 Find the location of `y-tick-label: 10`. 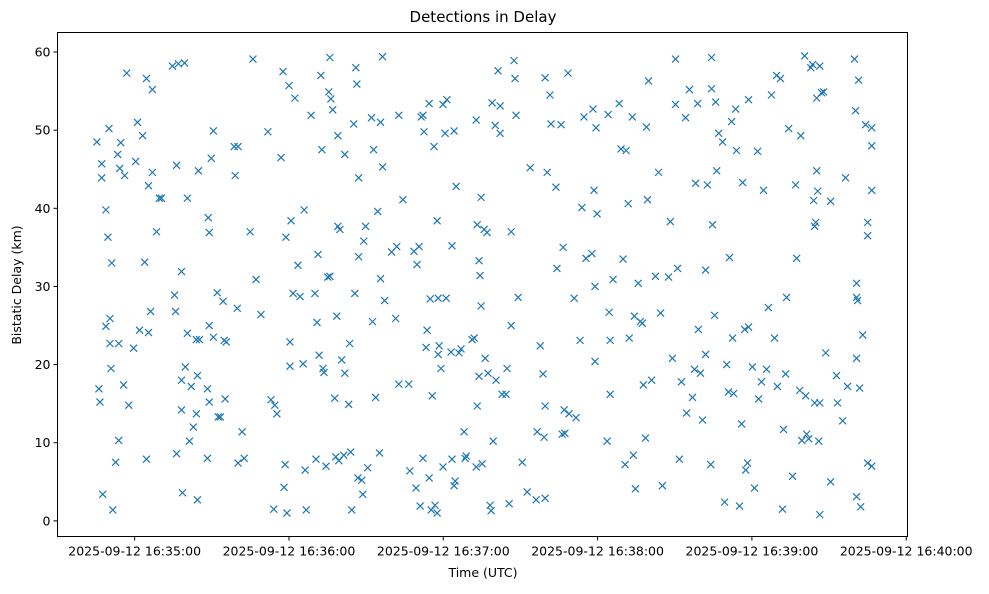

y-tick-label: 10 is located at coordinates (43, 442).